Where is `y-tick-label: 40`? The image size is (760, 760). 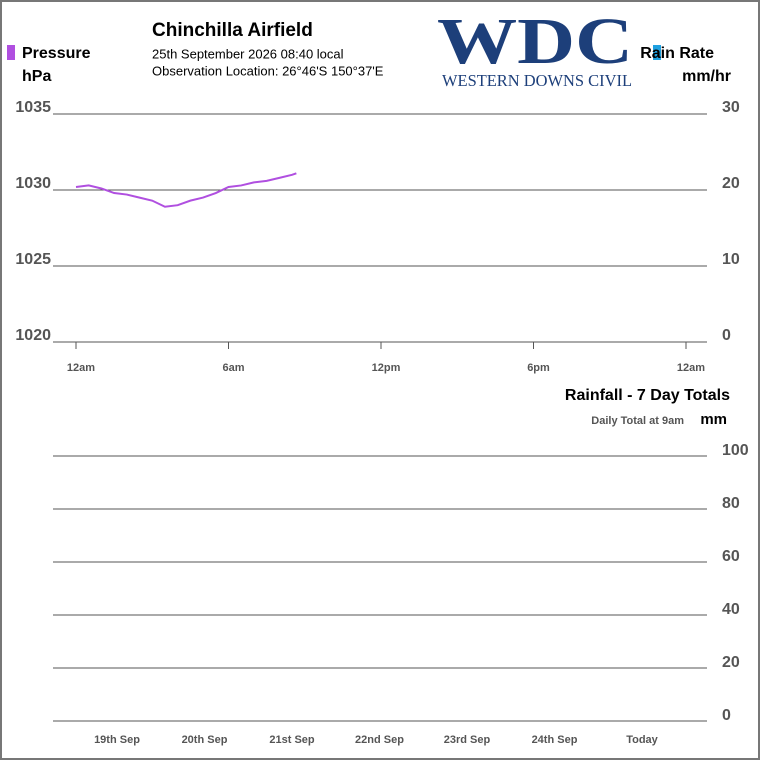 y-tick-label: 40 is located at coordinates (731, 609).